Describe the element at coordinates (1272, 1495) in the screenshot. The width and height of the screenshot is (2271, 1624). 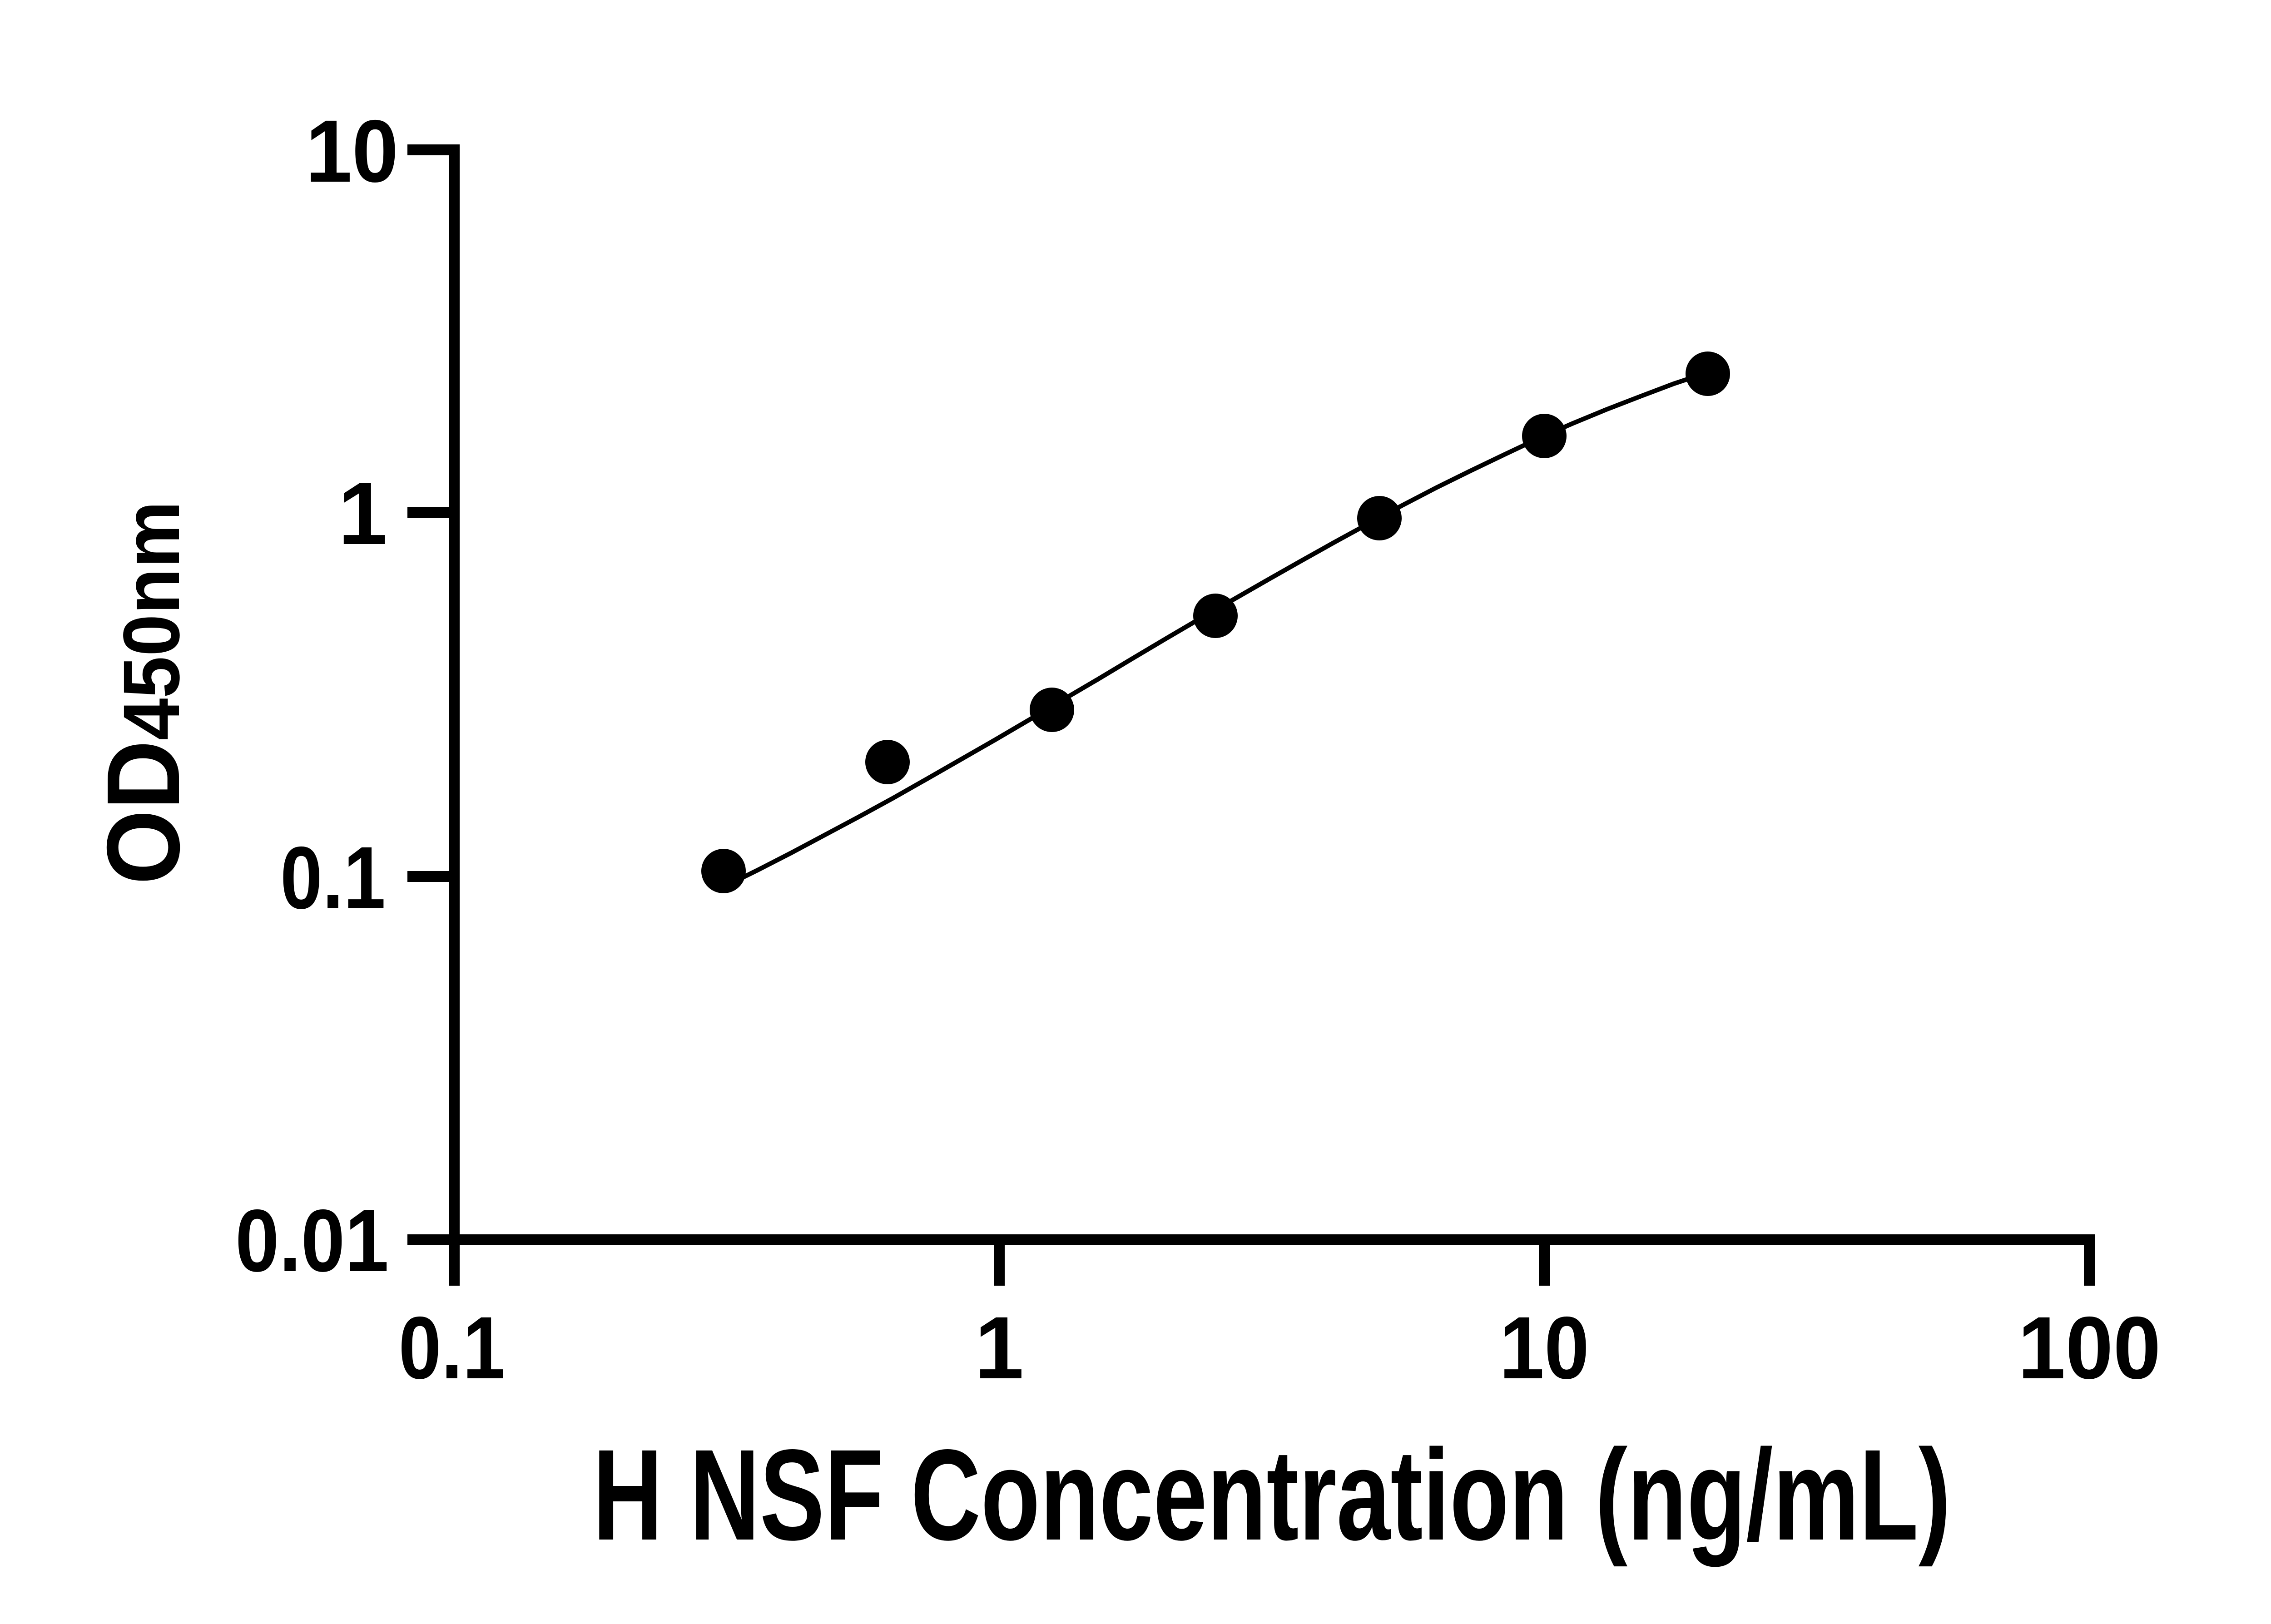
I see `svg-text: H NSF Concentration (ng/mL)` at that location.